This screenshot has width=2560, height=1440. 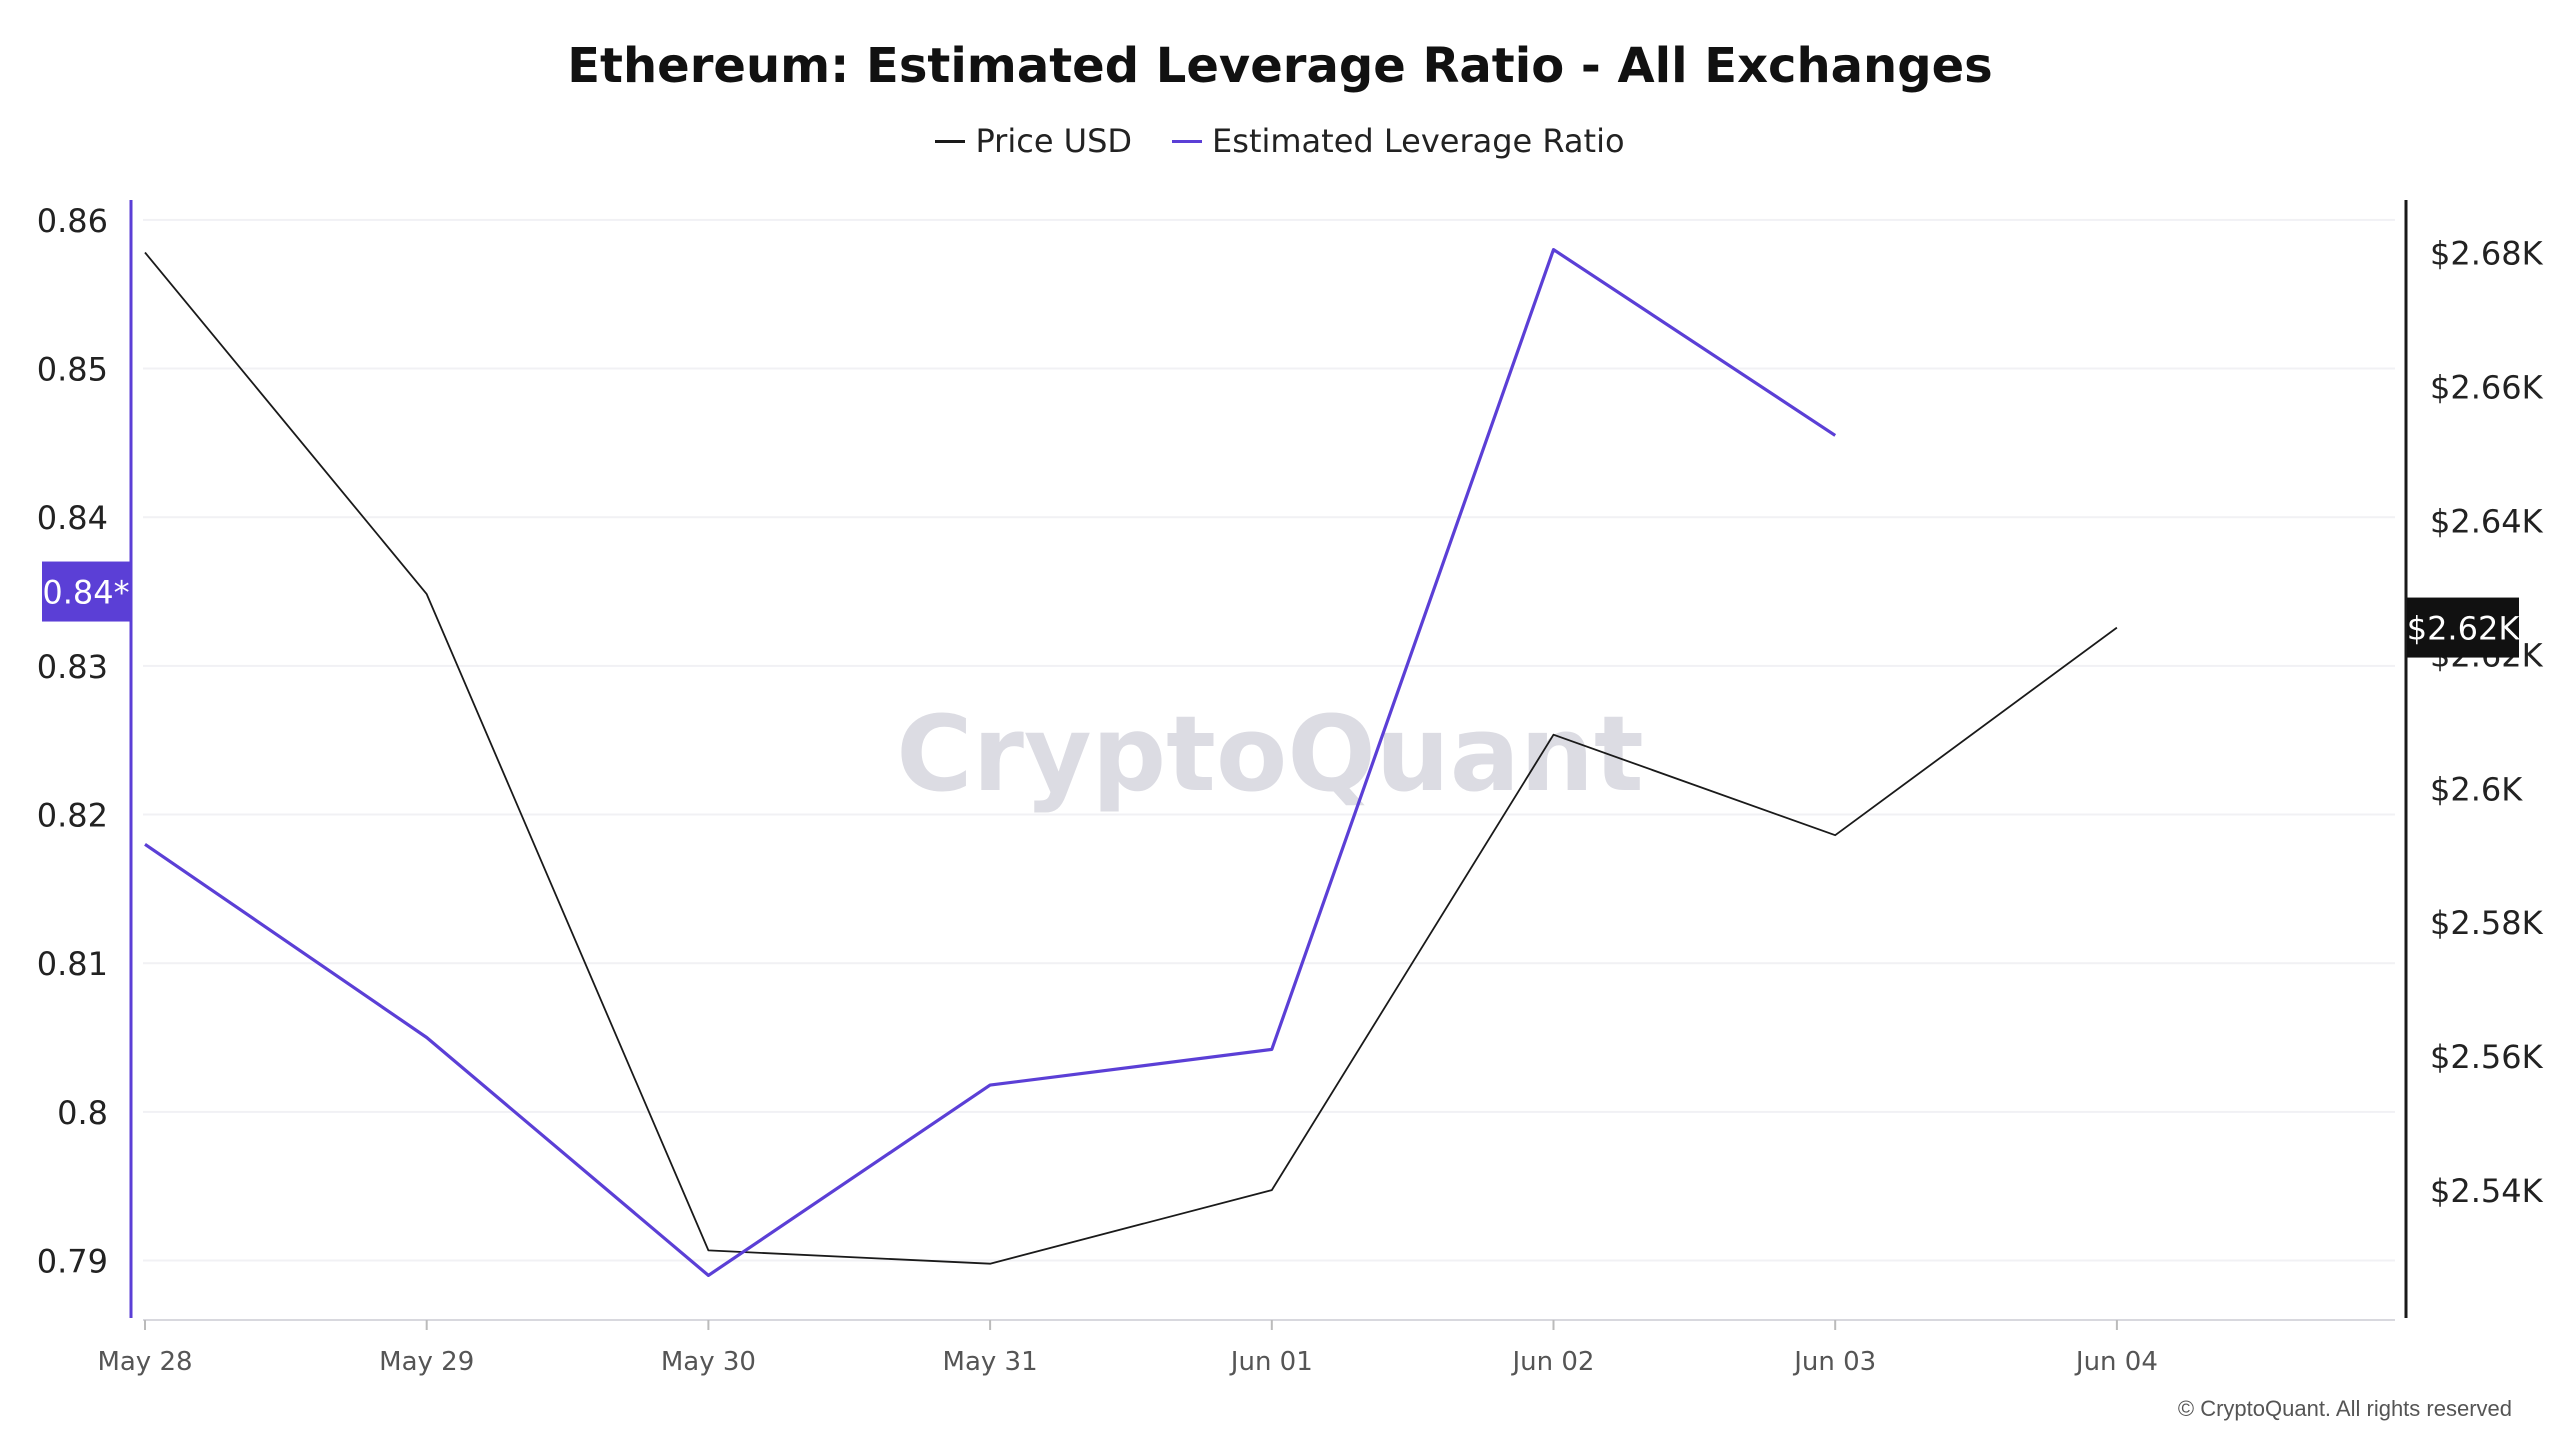 I want to click on legend-item-price: Price USD, so click(x=1033, y=141).